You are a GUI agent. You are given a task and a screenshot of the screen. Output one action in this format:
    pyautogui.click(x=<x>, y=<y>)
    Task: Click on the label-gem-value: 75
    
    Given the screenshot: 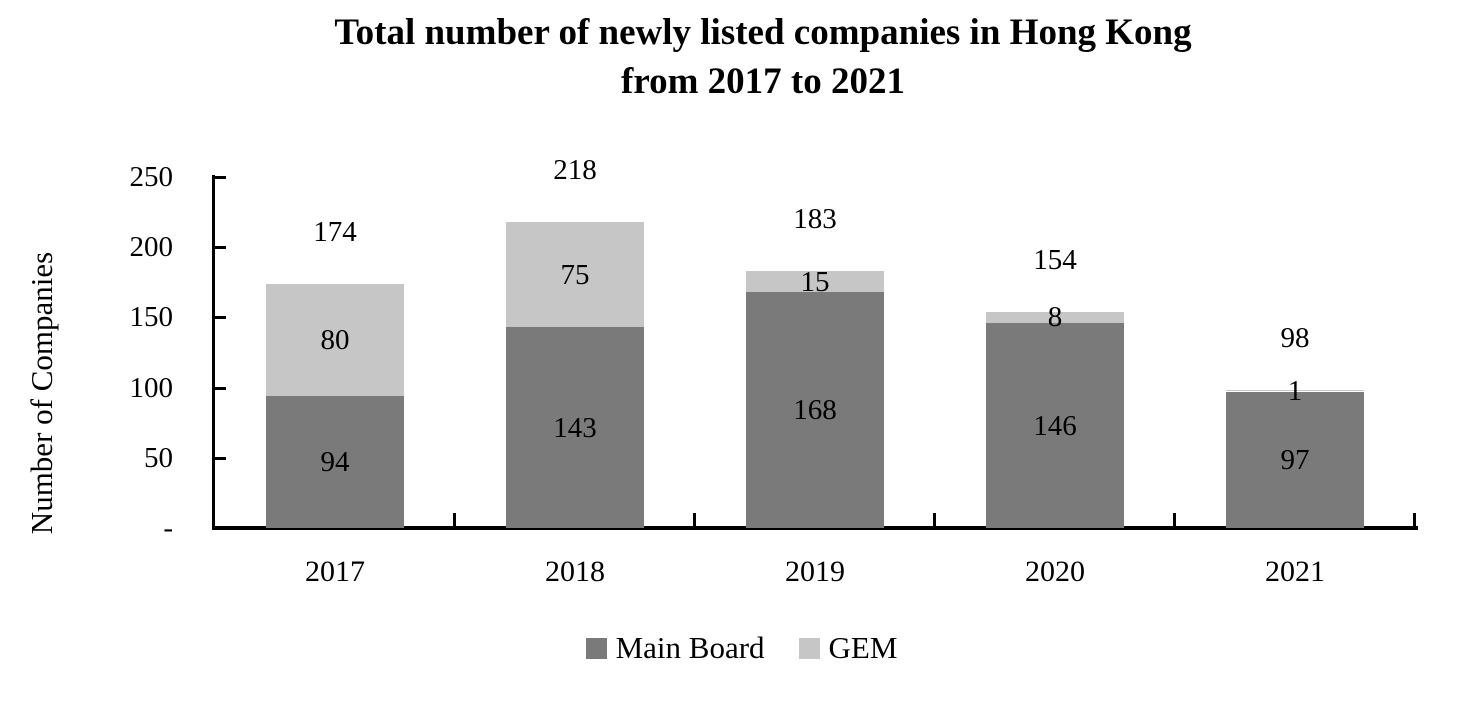 What is the action you would take?
    pyautogui.click(x=575, y=275)
    